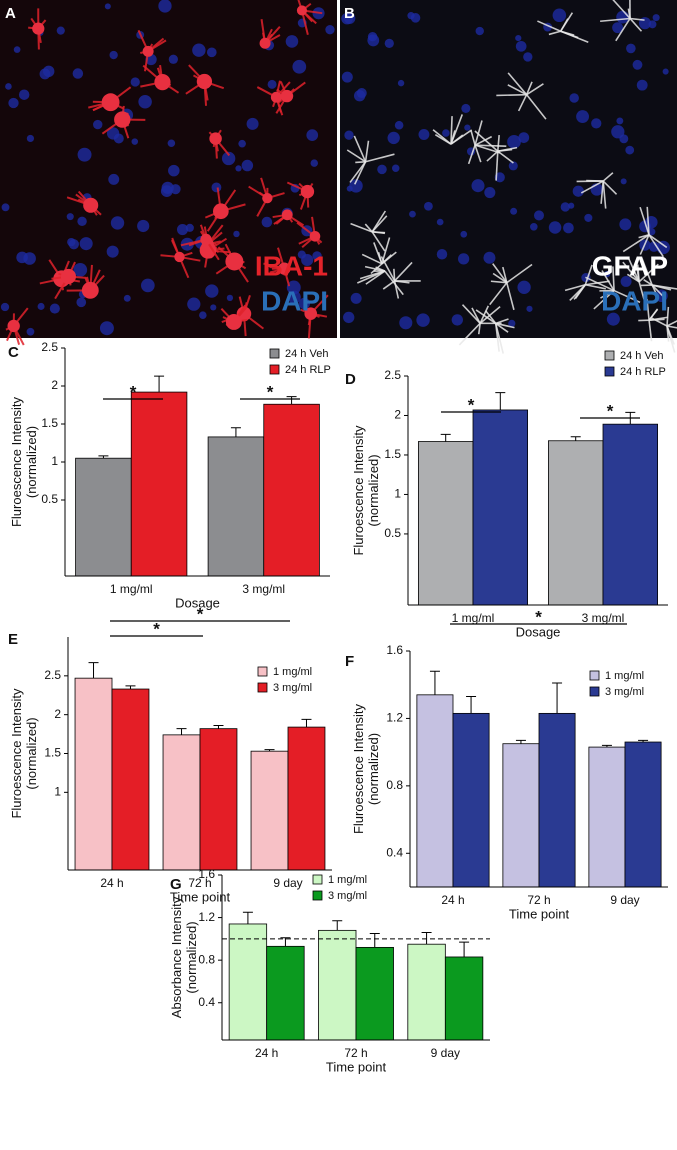 The width and height of the screenshot is (677, 1150). Describe the element at coordinates (641, 356) in the screenshot. I see `legend-label: 24 h Veh` at that location.